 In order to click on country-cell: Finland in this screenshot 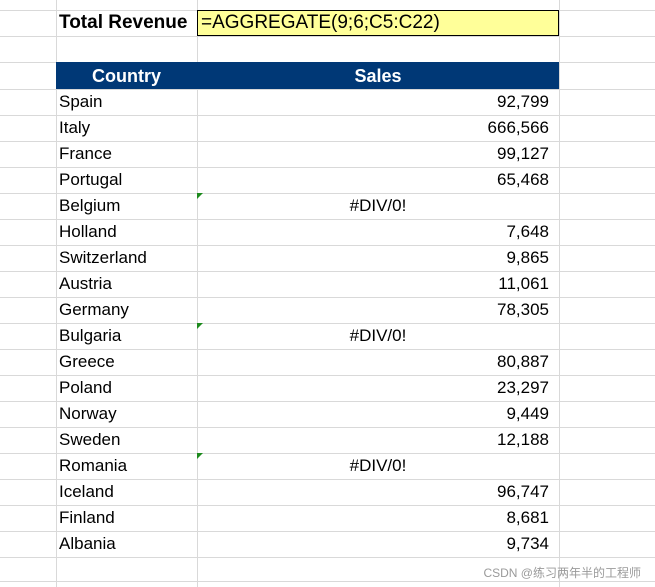, I will do `click(87, 517)`.